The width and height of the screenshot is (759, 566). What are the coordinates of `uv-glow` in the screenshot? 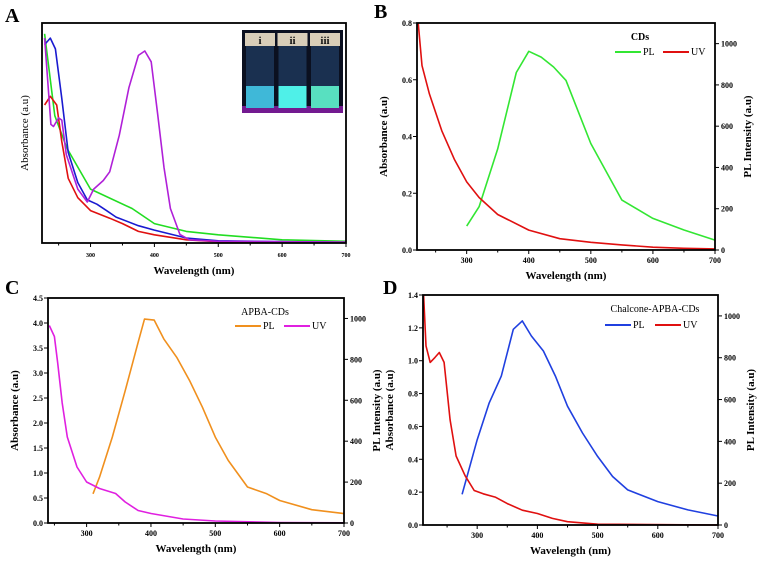 It's located at (292, 109).